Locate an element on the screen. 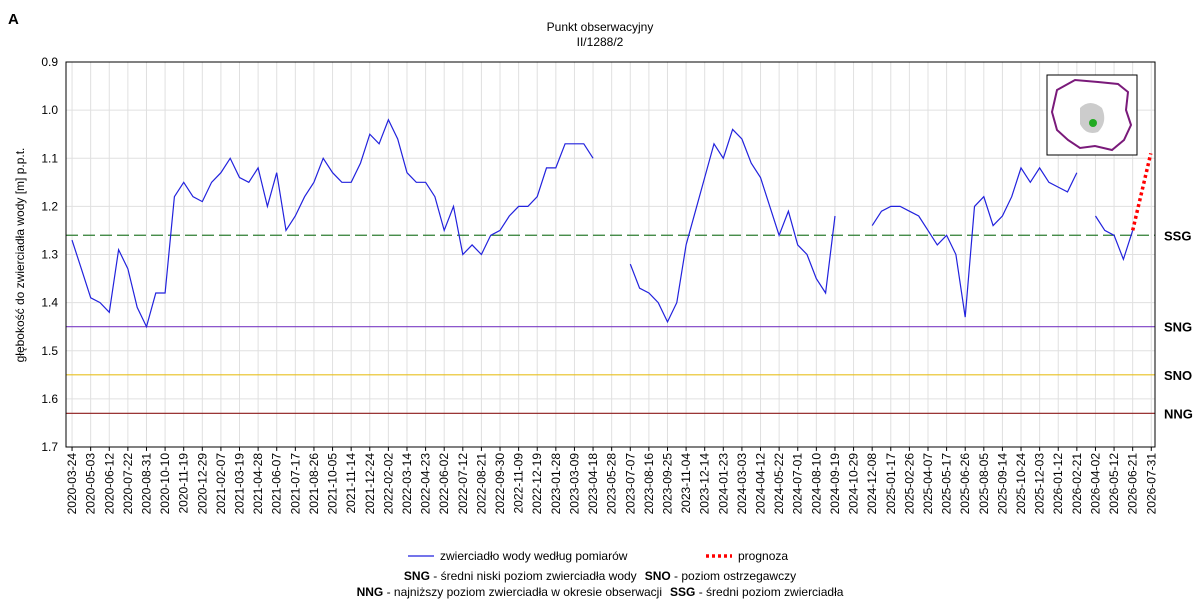  x-tick-label: 2024-03-03 is located at coordinates (742, 484).